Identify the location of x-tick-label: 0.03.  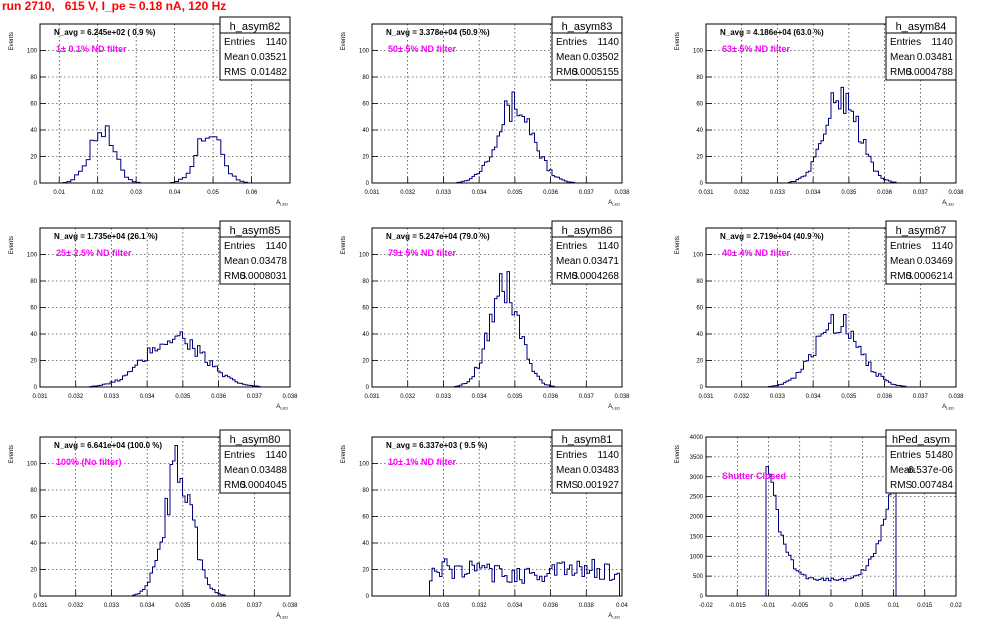
(136, 193).